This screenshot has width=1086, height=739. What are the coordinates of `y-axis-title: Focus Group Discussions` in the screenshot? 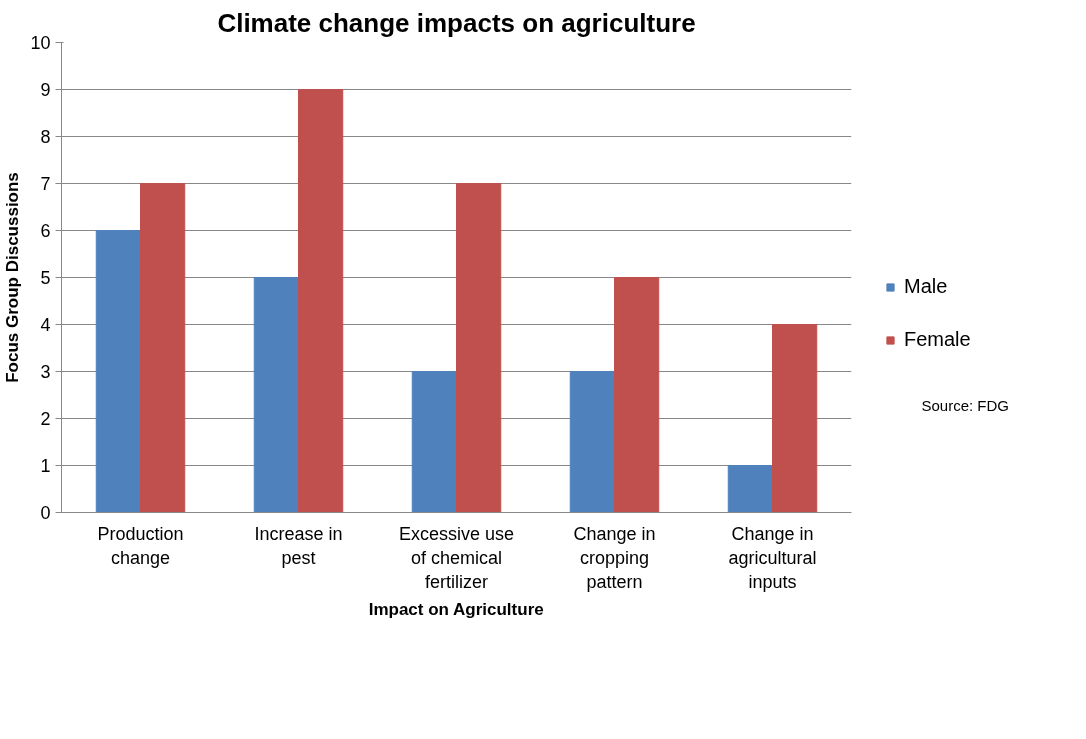 It's located at (13, 277).